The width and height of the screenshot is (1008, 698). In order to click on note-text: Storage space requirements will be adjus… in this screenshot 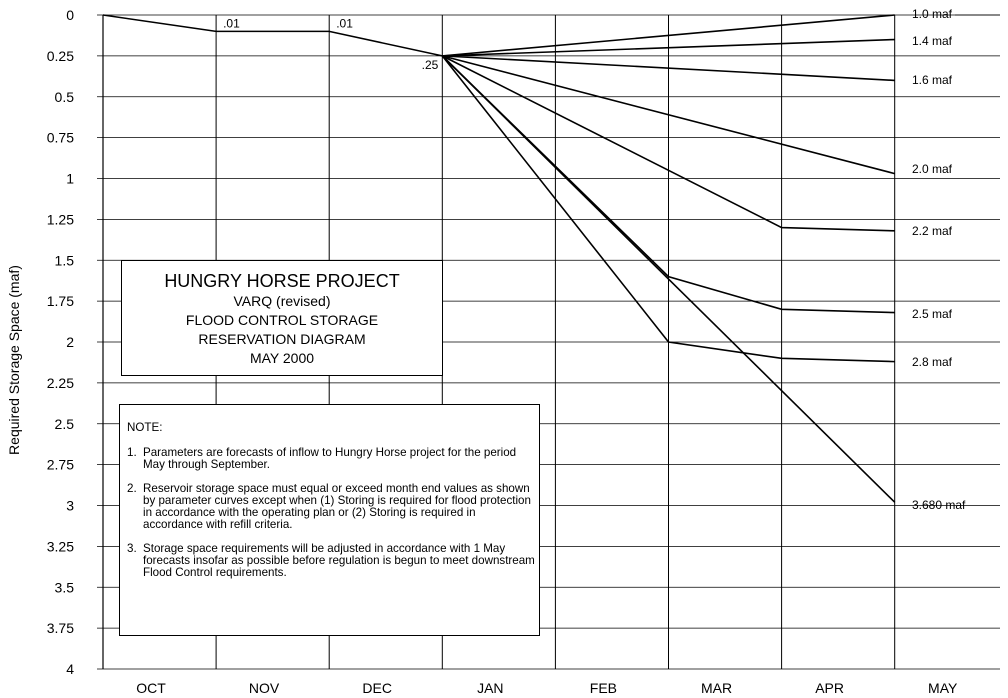, I will do `click(339, 560)`.